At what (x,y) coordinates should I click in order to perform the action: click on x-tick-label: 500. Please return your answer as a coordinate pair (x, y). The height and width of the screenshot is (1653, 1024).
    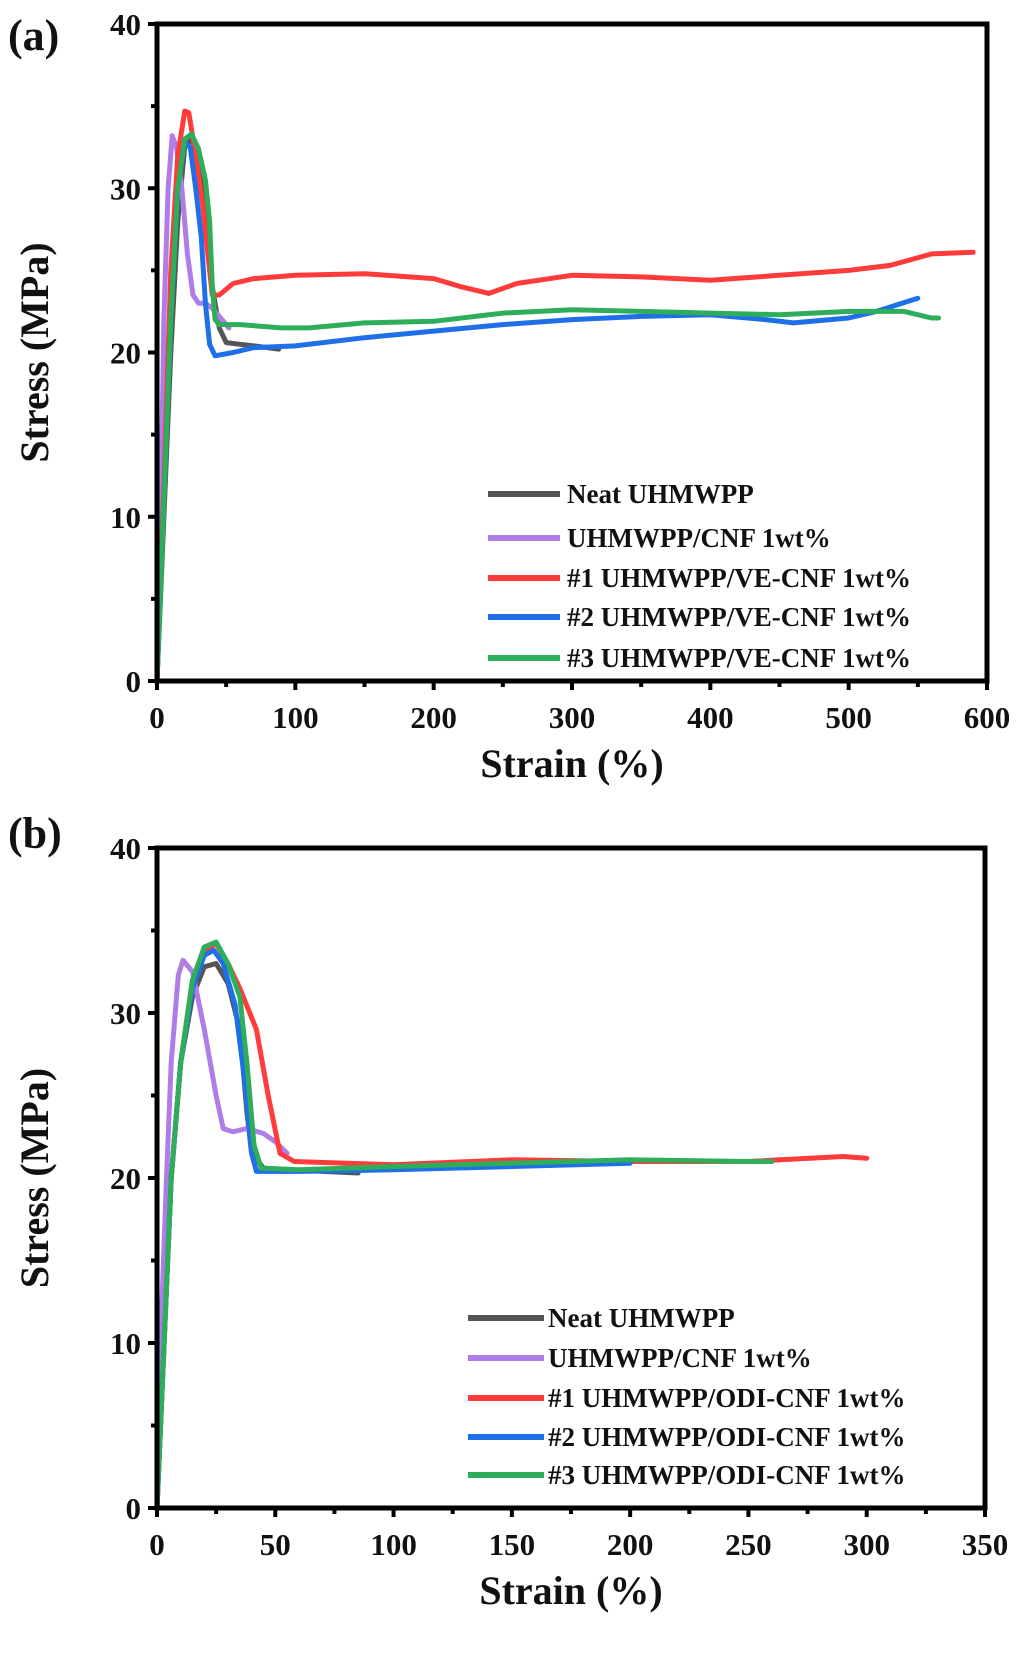
    Looking at the image, I should click on (848, 717).